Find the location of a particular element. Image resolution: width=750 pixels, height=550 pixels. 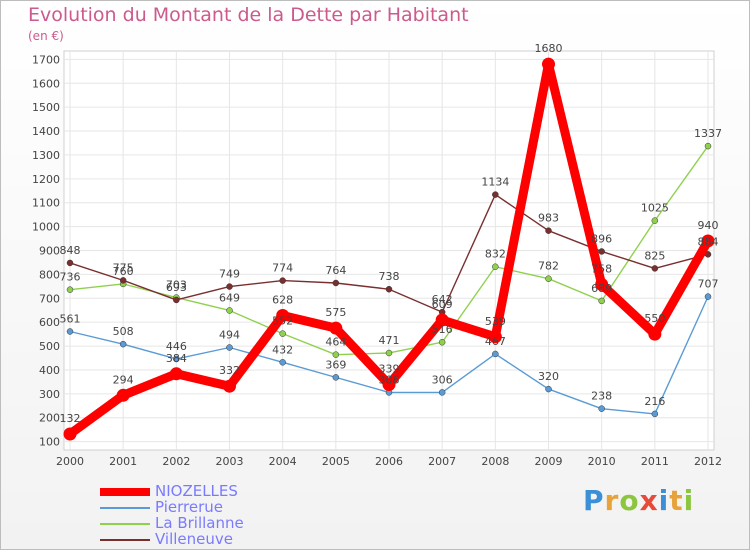

data-label: 332 is located at coordinates (229, 370).